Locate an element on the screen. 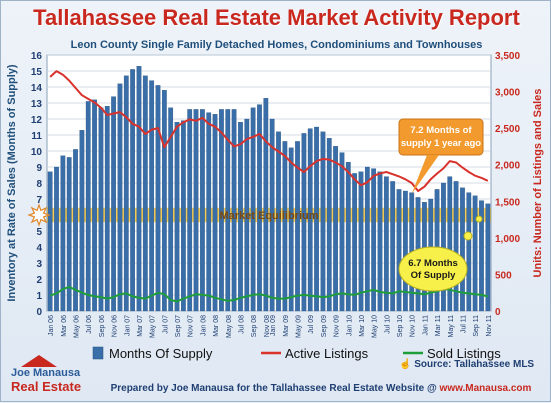 This screenshot has width=551, height=403. x-tick-label: Nov 08 is located at coordinates (267, 326).